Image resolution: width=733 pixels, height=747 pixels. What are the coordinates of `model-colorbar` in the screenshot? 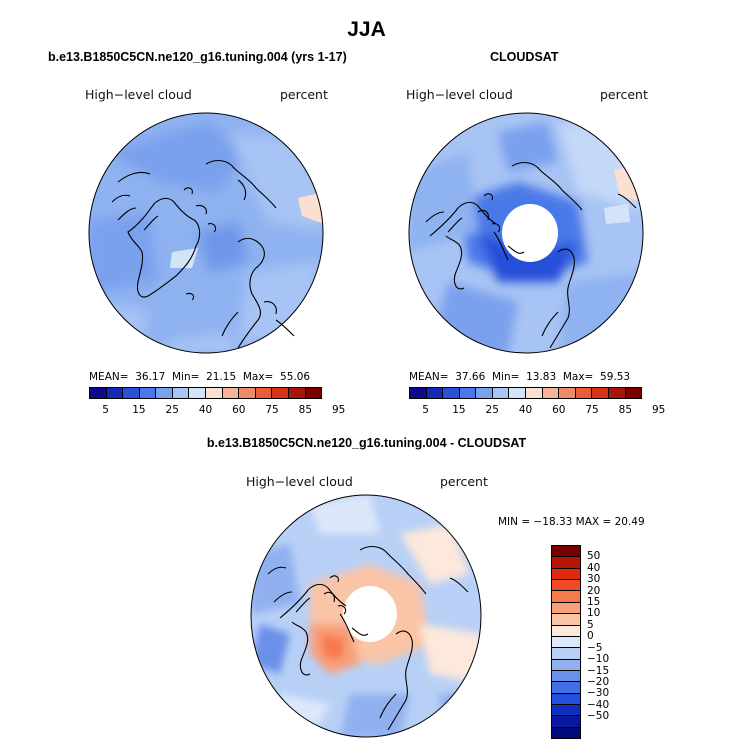 It's located at (205, 393).